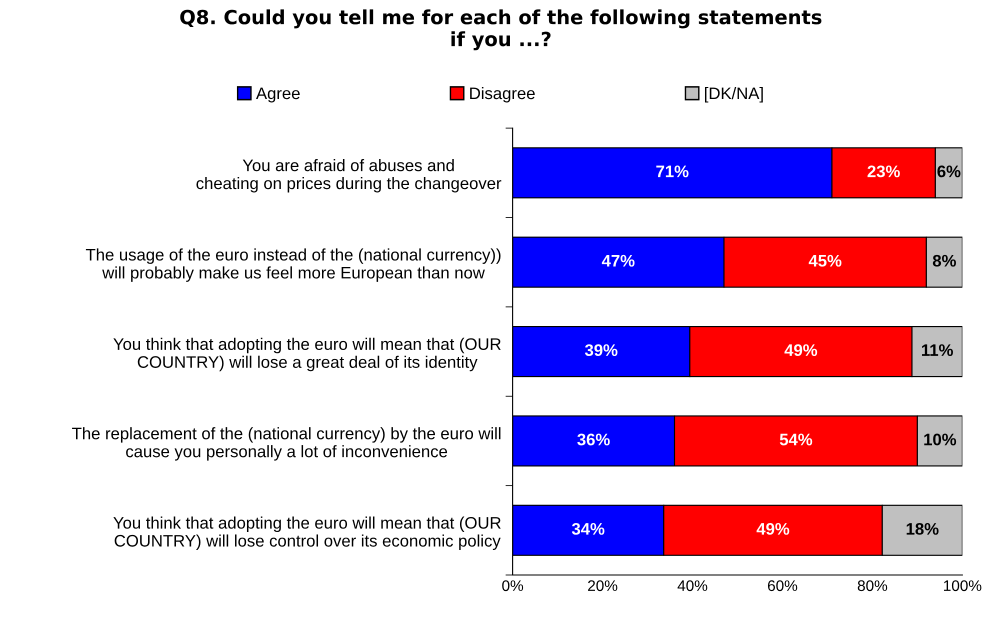  I want to click on y-tick-label: You think that adopting the euro will mean that (OUR COUNTRY) will lose control over its economic policy, so click(307, 533).